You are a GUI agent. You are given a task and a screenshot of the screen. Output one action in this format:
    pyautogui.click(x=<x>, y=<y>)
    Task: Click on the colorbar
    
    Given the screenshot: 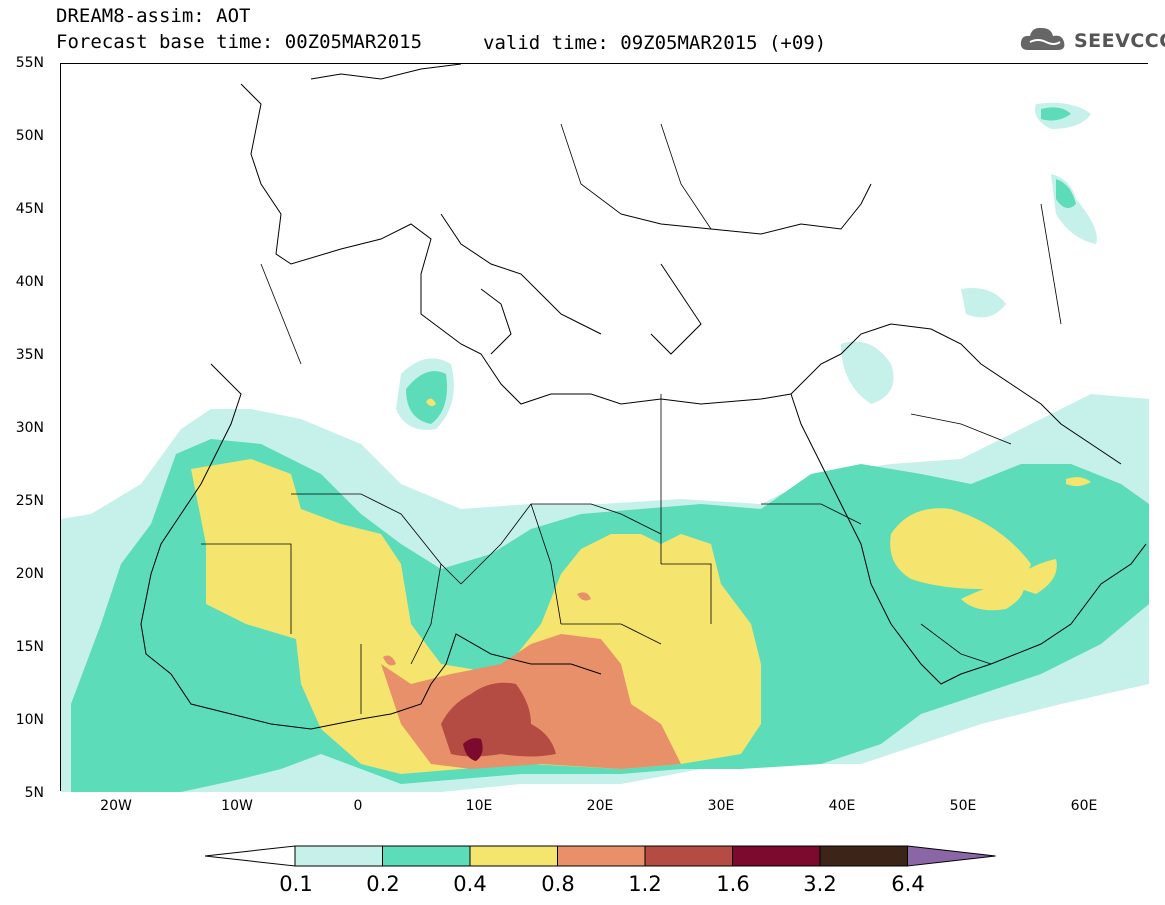 What is the action you would take?
    pyautogui.click(x=600, y=856)
    